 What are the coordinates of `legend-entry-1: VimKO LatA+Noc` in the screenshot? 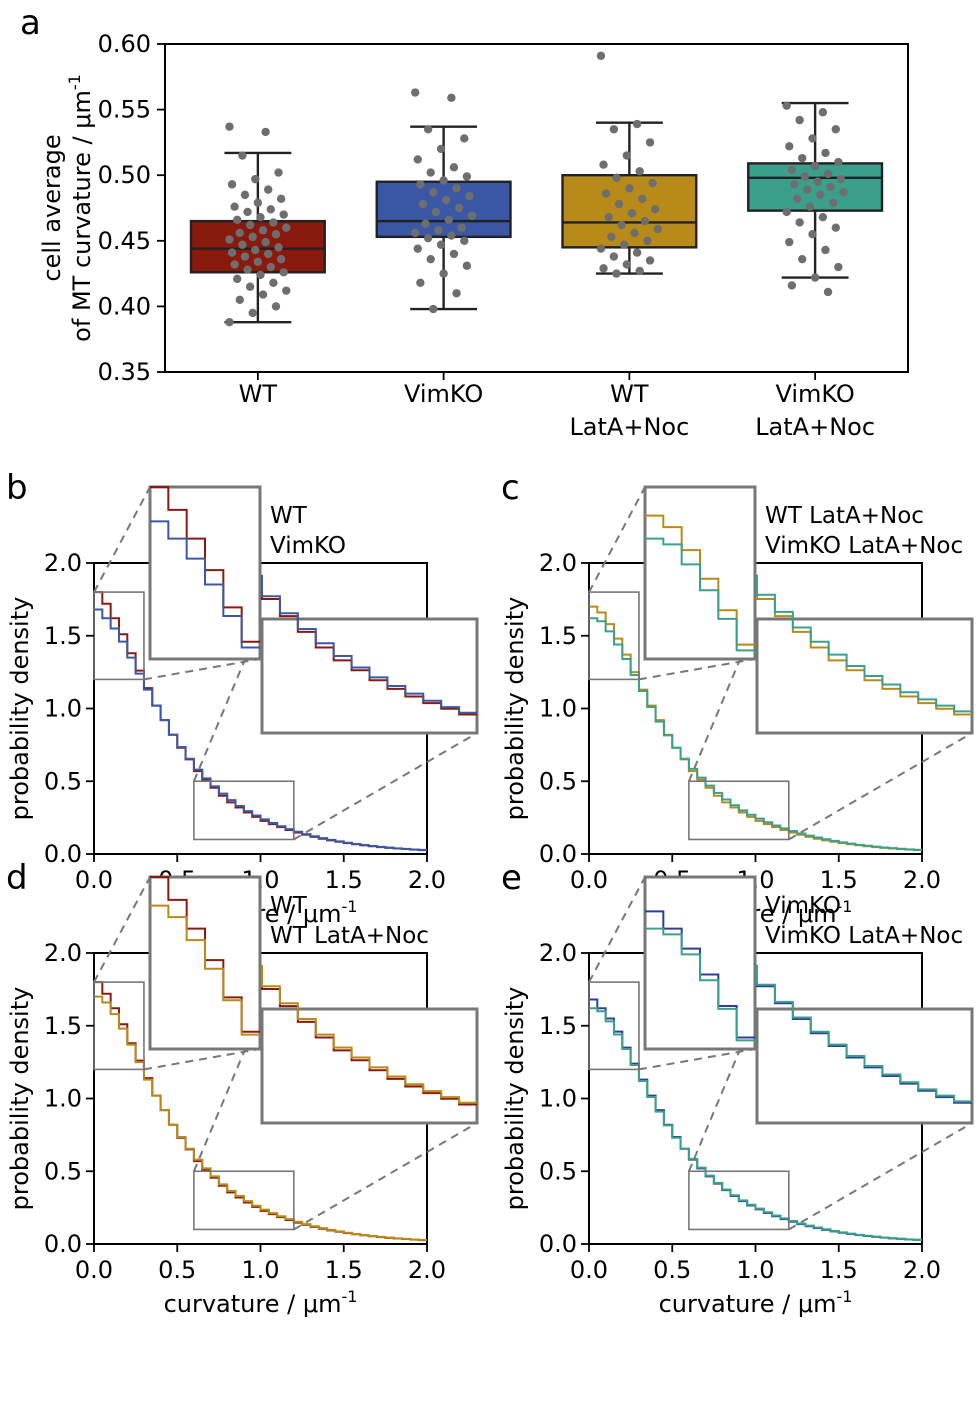 It's located at (864, 936).